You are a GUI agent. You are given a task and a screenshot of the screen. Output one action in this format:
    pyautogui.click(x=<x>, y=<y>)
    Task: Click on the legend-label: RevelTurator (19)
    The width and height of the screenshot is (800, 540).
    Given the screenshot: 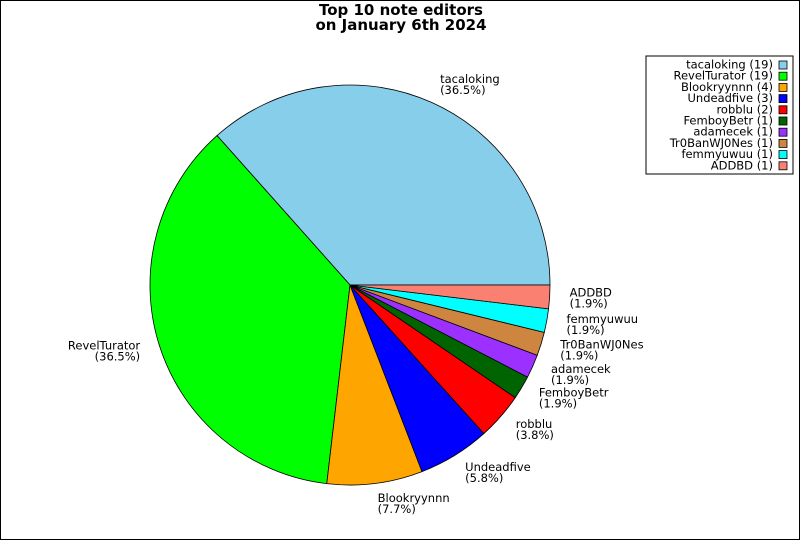 What is the action you would take?
    pyautogui.click(x=723, y=76)
    